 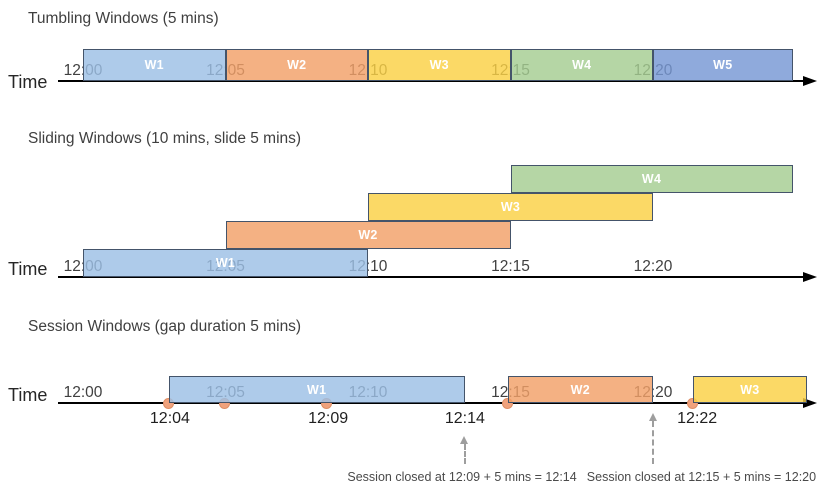 I want to click on session-closed-annotation: Session closed at 12:09 + 5 mins = 12:14, so click(x=462, y=477).